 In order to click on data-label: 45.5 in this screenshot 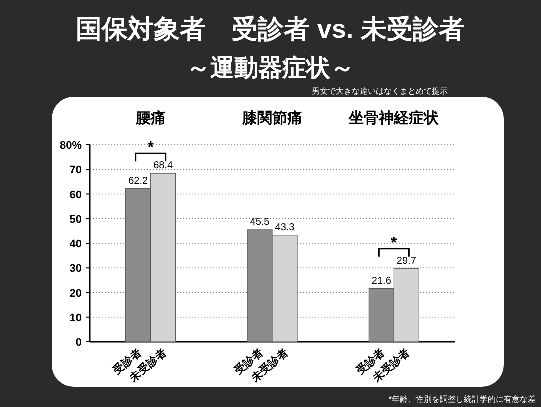, I will do `click(260, 222)`.